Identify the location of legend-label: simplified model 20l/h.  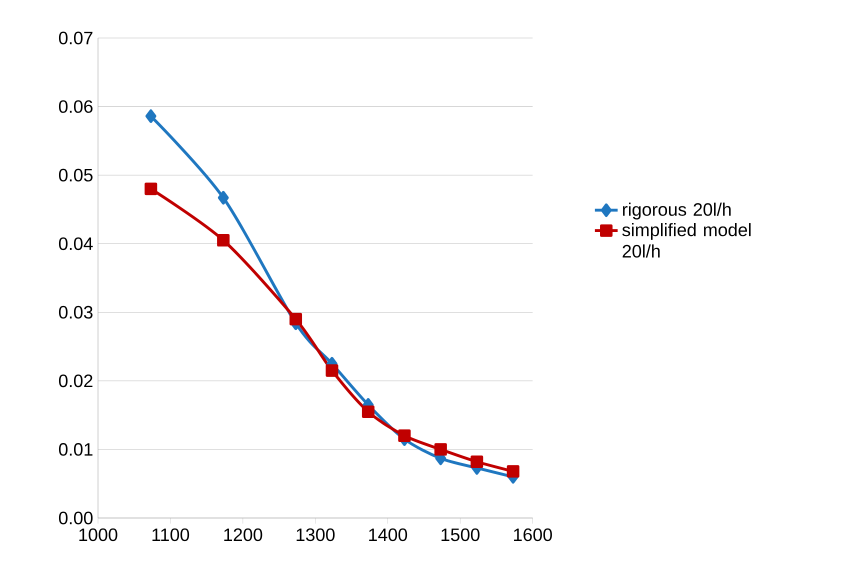
(686, 240).